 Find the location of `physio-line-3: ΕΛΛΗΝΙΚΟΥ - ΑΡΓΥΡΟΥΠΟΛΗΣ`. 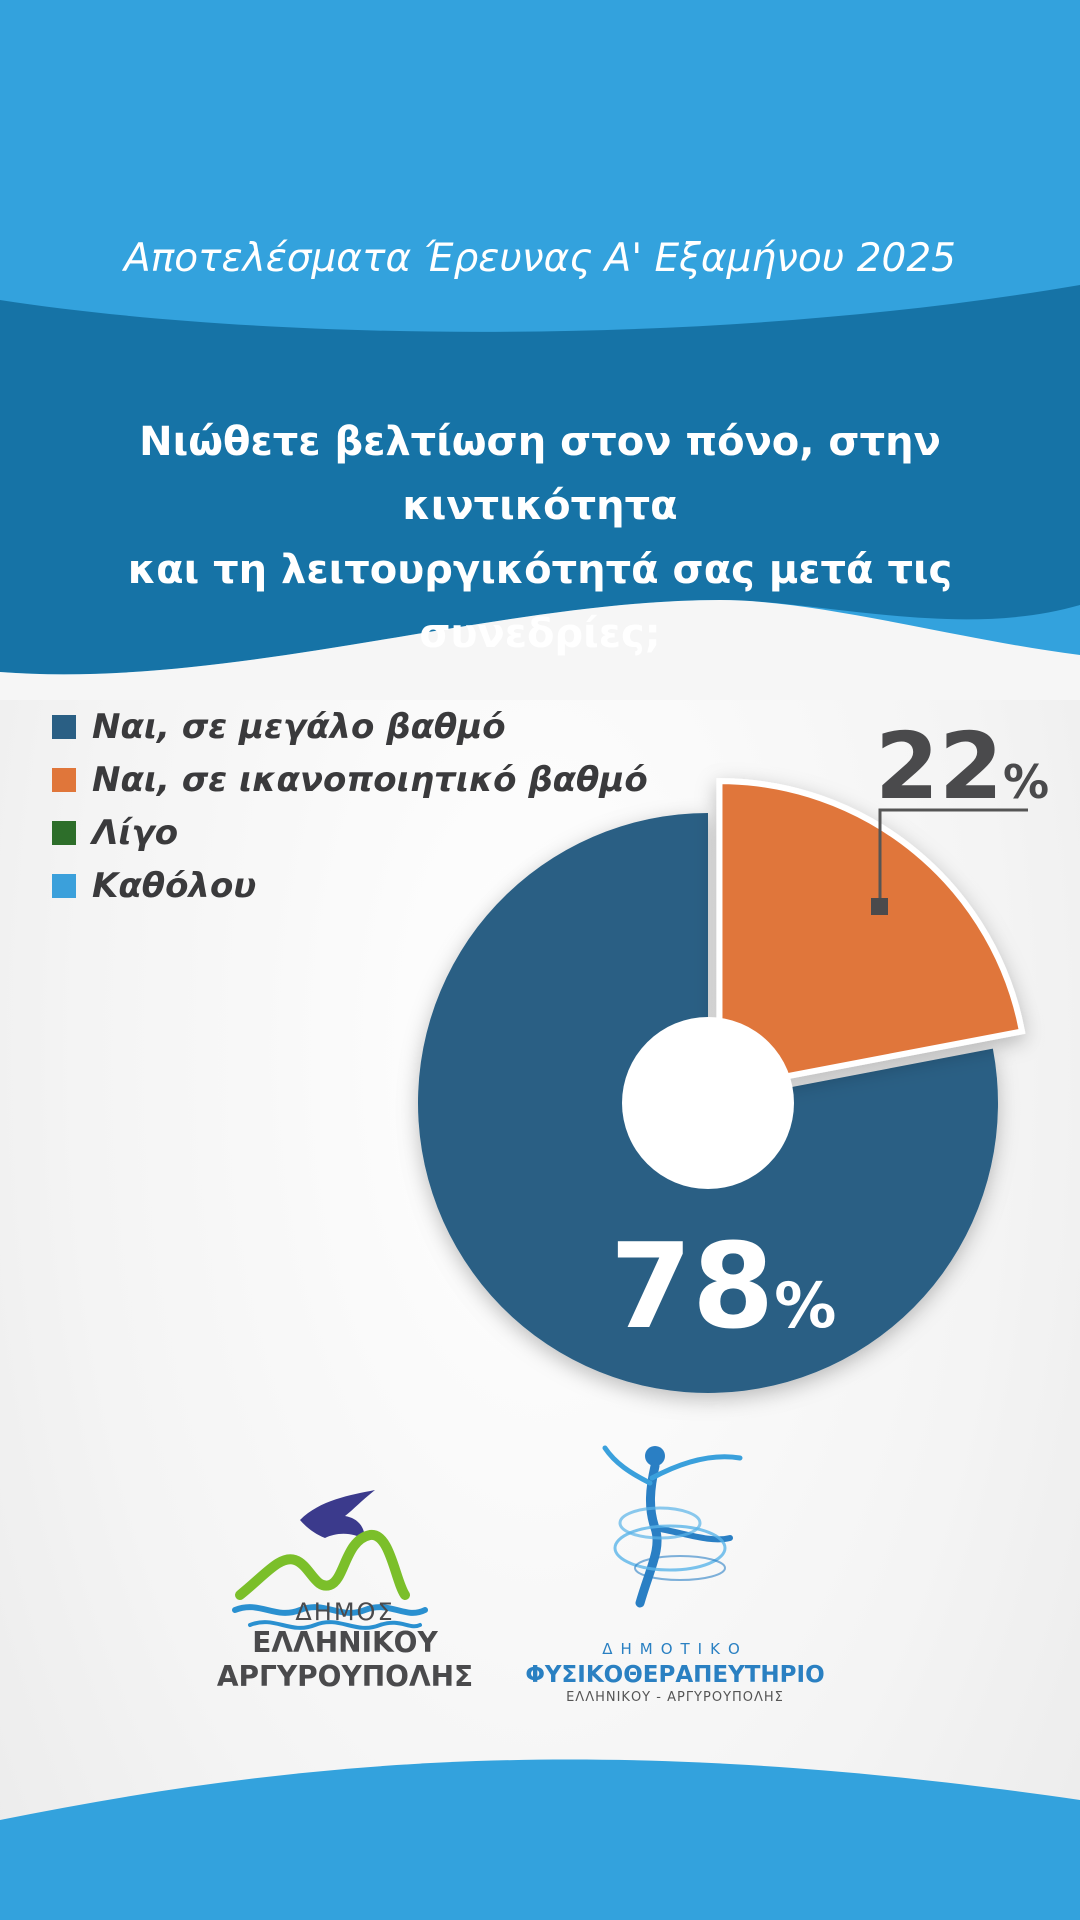

physio-line-3: ΕΛΛΗΝΙΚΟΥ - ΑΡΓΥΡΟΥΠΟΛΗΣ is located at coordinates (675, 1697).